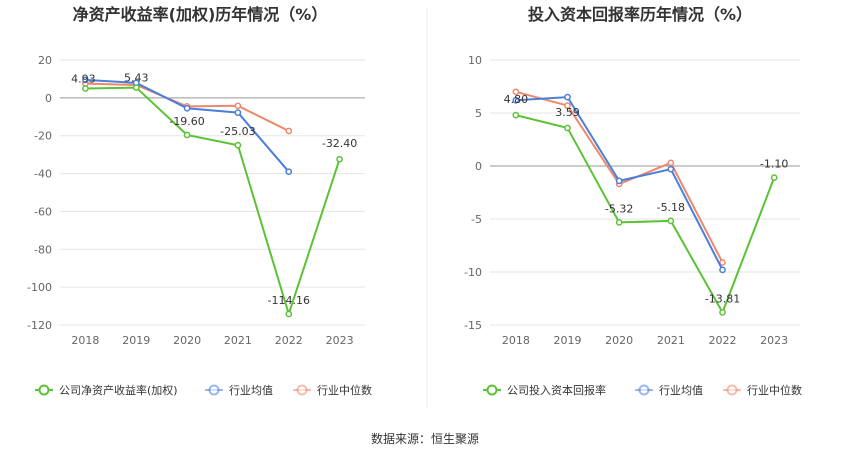 The height and width of the screenshot is (463, 850). Describe the element at coordinates (43, 249) in the screenshot. I see `y-tick-label: -80` at that location.